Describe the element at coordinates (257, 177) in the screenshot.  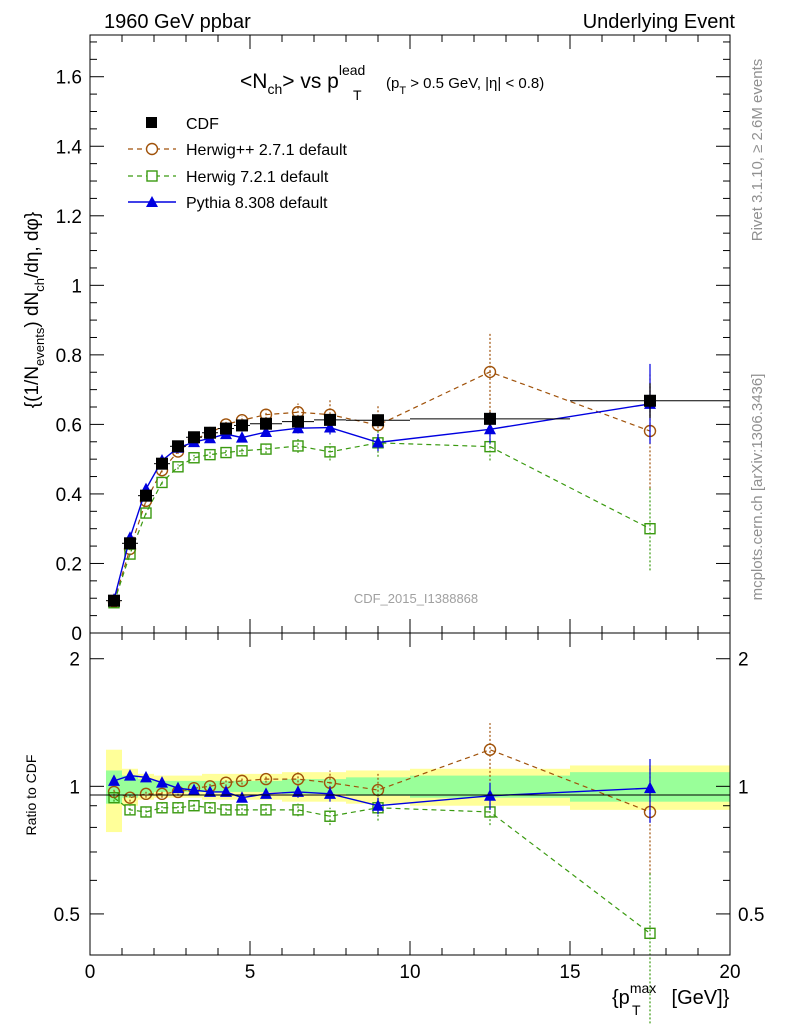
I see `legend-label-herwig7: Herwig 7.2.1 default` at that location.